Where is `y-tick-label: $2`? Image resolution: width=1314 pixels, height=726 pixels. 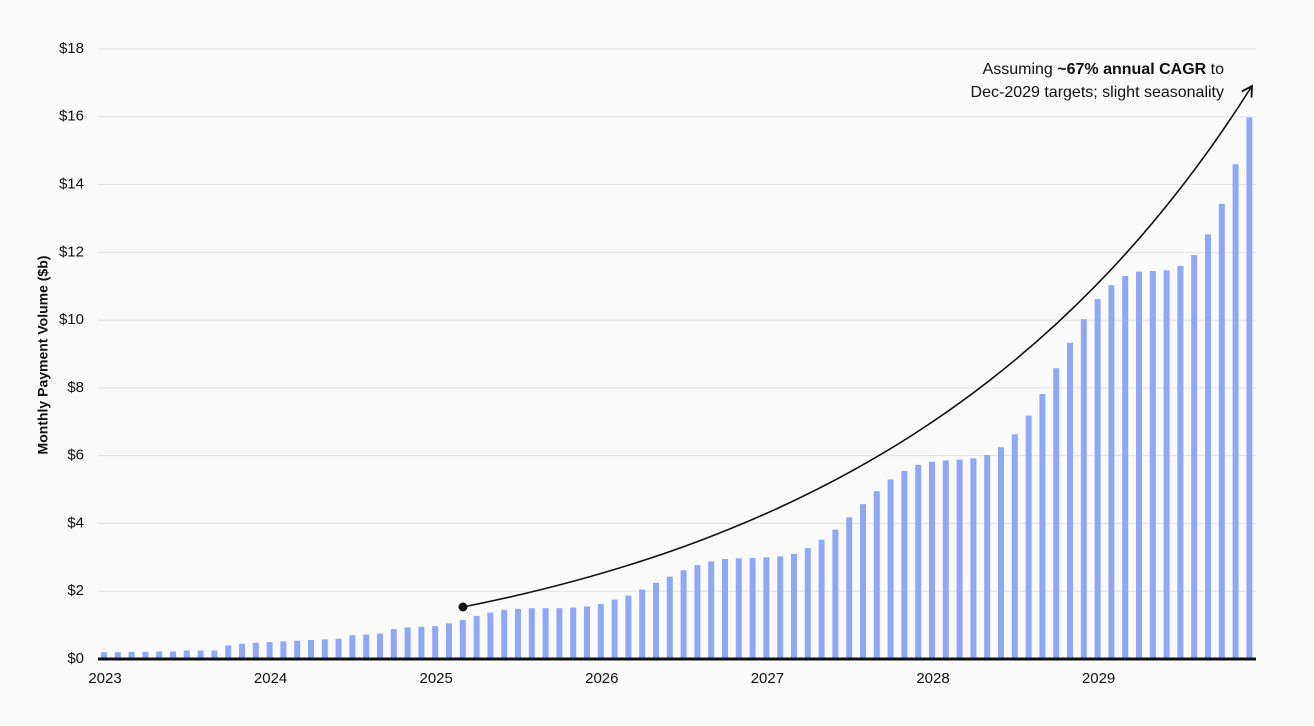 y-tick-label: $2 is located at coordinates (75, 590).